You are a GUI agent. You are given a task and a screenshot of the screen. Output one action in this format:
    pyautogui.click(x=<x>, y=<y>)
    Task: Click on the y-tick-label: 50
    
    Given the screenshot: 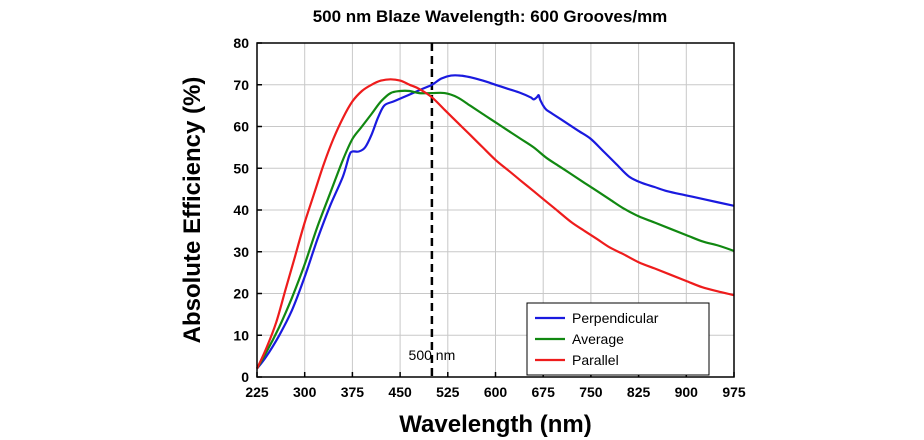 What is the action you would take?
    pyautogui.click(x=241, y=168)
    